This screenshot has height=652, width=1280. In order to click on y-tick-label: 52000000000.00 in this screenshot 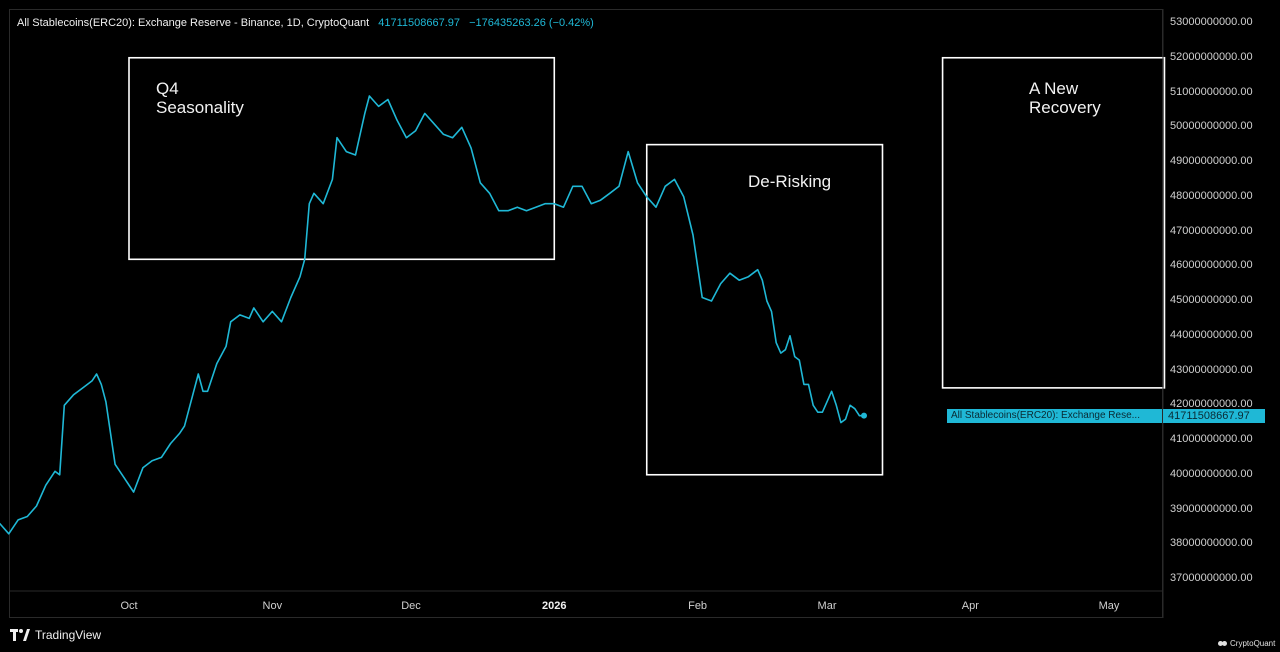, I will do `click(1211, 56)`.